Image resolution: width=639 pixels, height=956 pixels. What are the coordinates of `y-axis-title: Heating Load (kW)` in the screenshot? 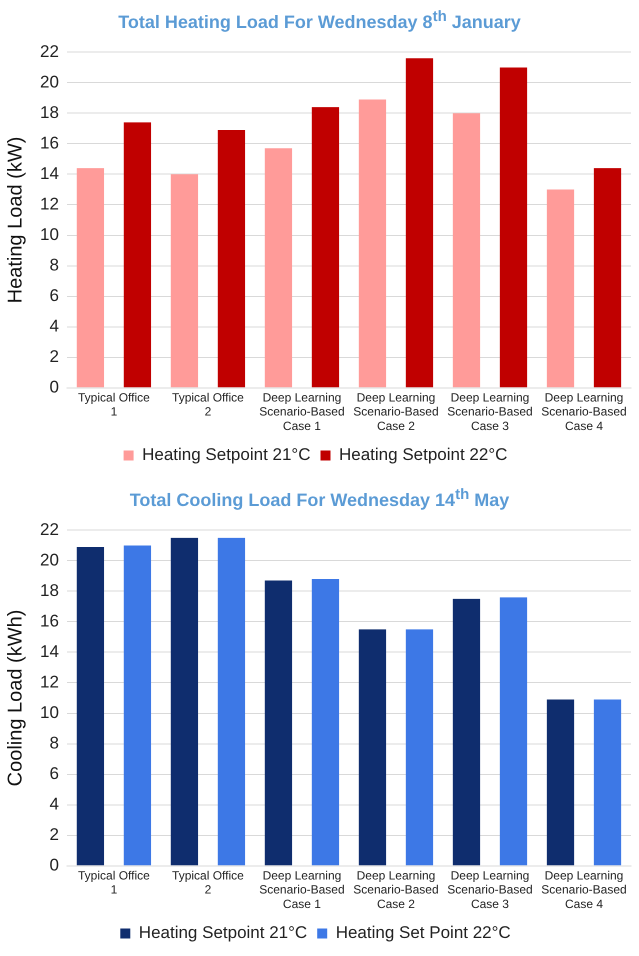 It's located at (15, 220).